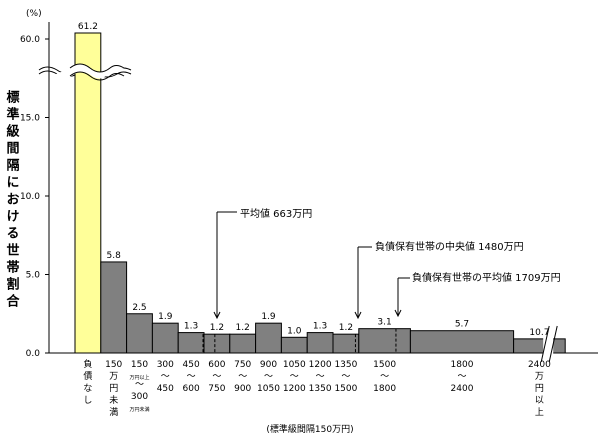 This screenshot has width=600, height=436. I want to click on y-tick-label: 0.0, so click(33, 354).